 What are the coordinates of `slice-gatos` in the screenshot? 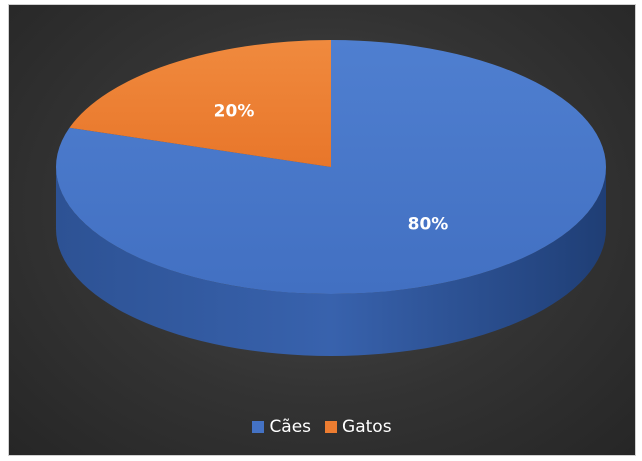 It's located at (200, 103).